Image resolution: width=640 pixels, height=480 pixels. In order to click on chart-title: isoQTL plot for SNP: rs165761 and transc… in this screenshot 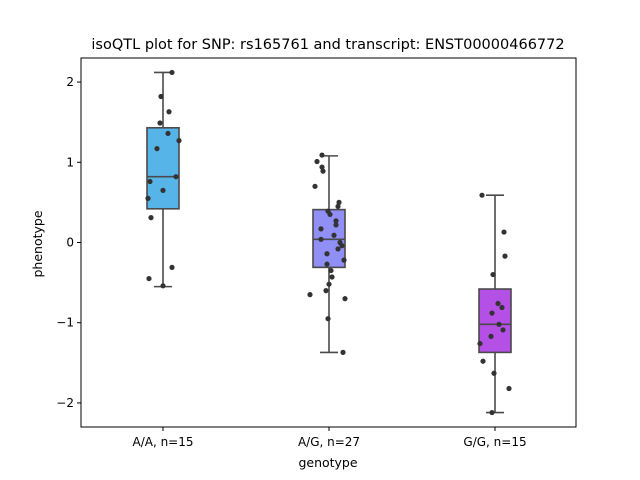, I will do `click(327, 45)`.